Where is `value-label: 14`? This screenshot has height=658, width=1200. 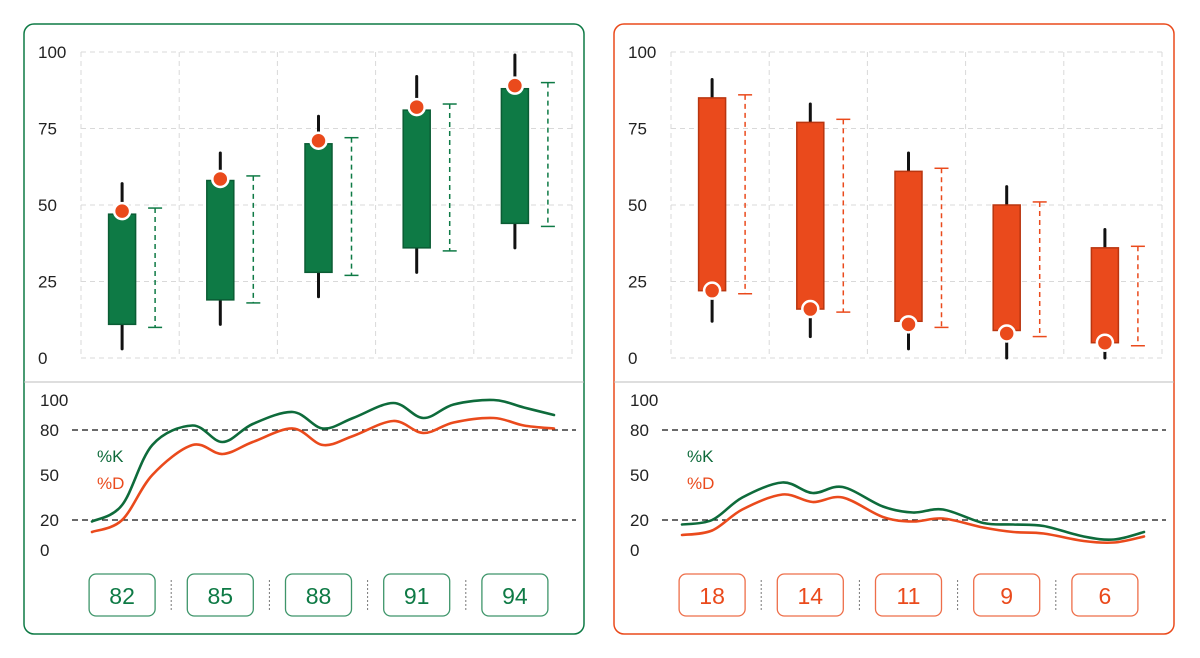 value-label: 14 is located at coordinates (811, 596).